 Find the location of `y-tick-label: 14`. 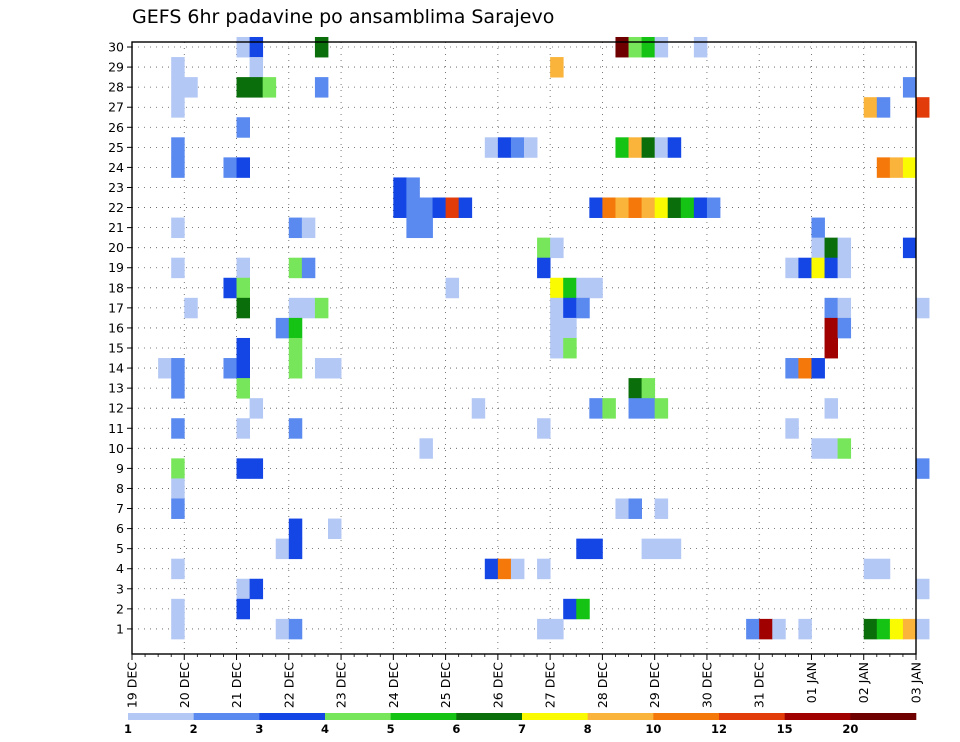

y-tick-label: 14 is located at coordinates (116, 368).